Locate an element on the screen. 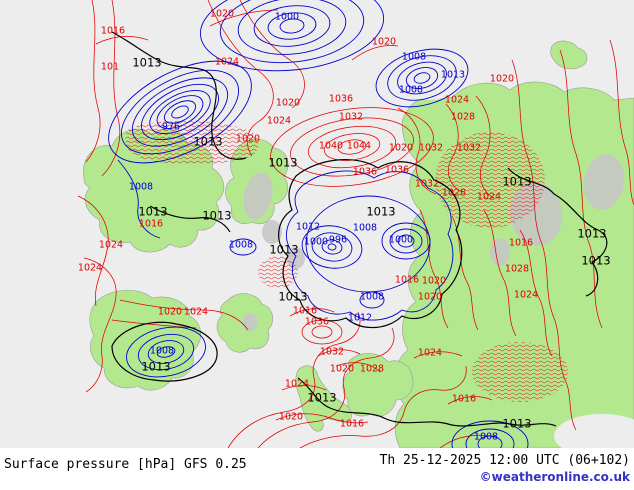 This screenshot has height=490, width=634. copyright-link: ©weatheronline.co.uk is located at coordinates (554, 477).